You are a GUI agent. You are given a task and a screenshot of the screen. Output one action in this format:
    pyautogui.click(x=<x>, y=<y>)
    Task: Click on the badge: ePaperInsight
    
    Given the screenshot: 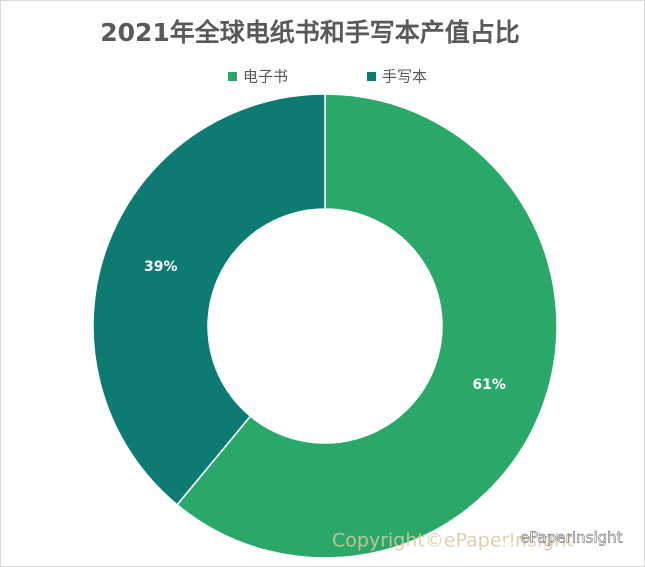 What is the action you would take?
    pyautogui.click(x=571, y=538)
    